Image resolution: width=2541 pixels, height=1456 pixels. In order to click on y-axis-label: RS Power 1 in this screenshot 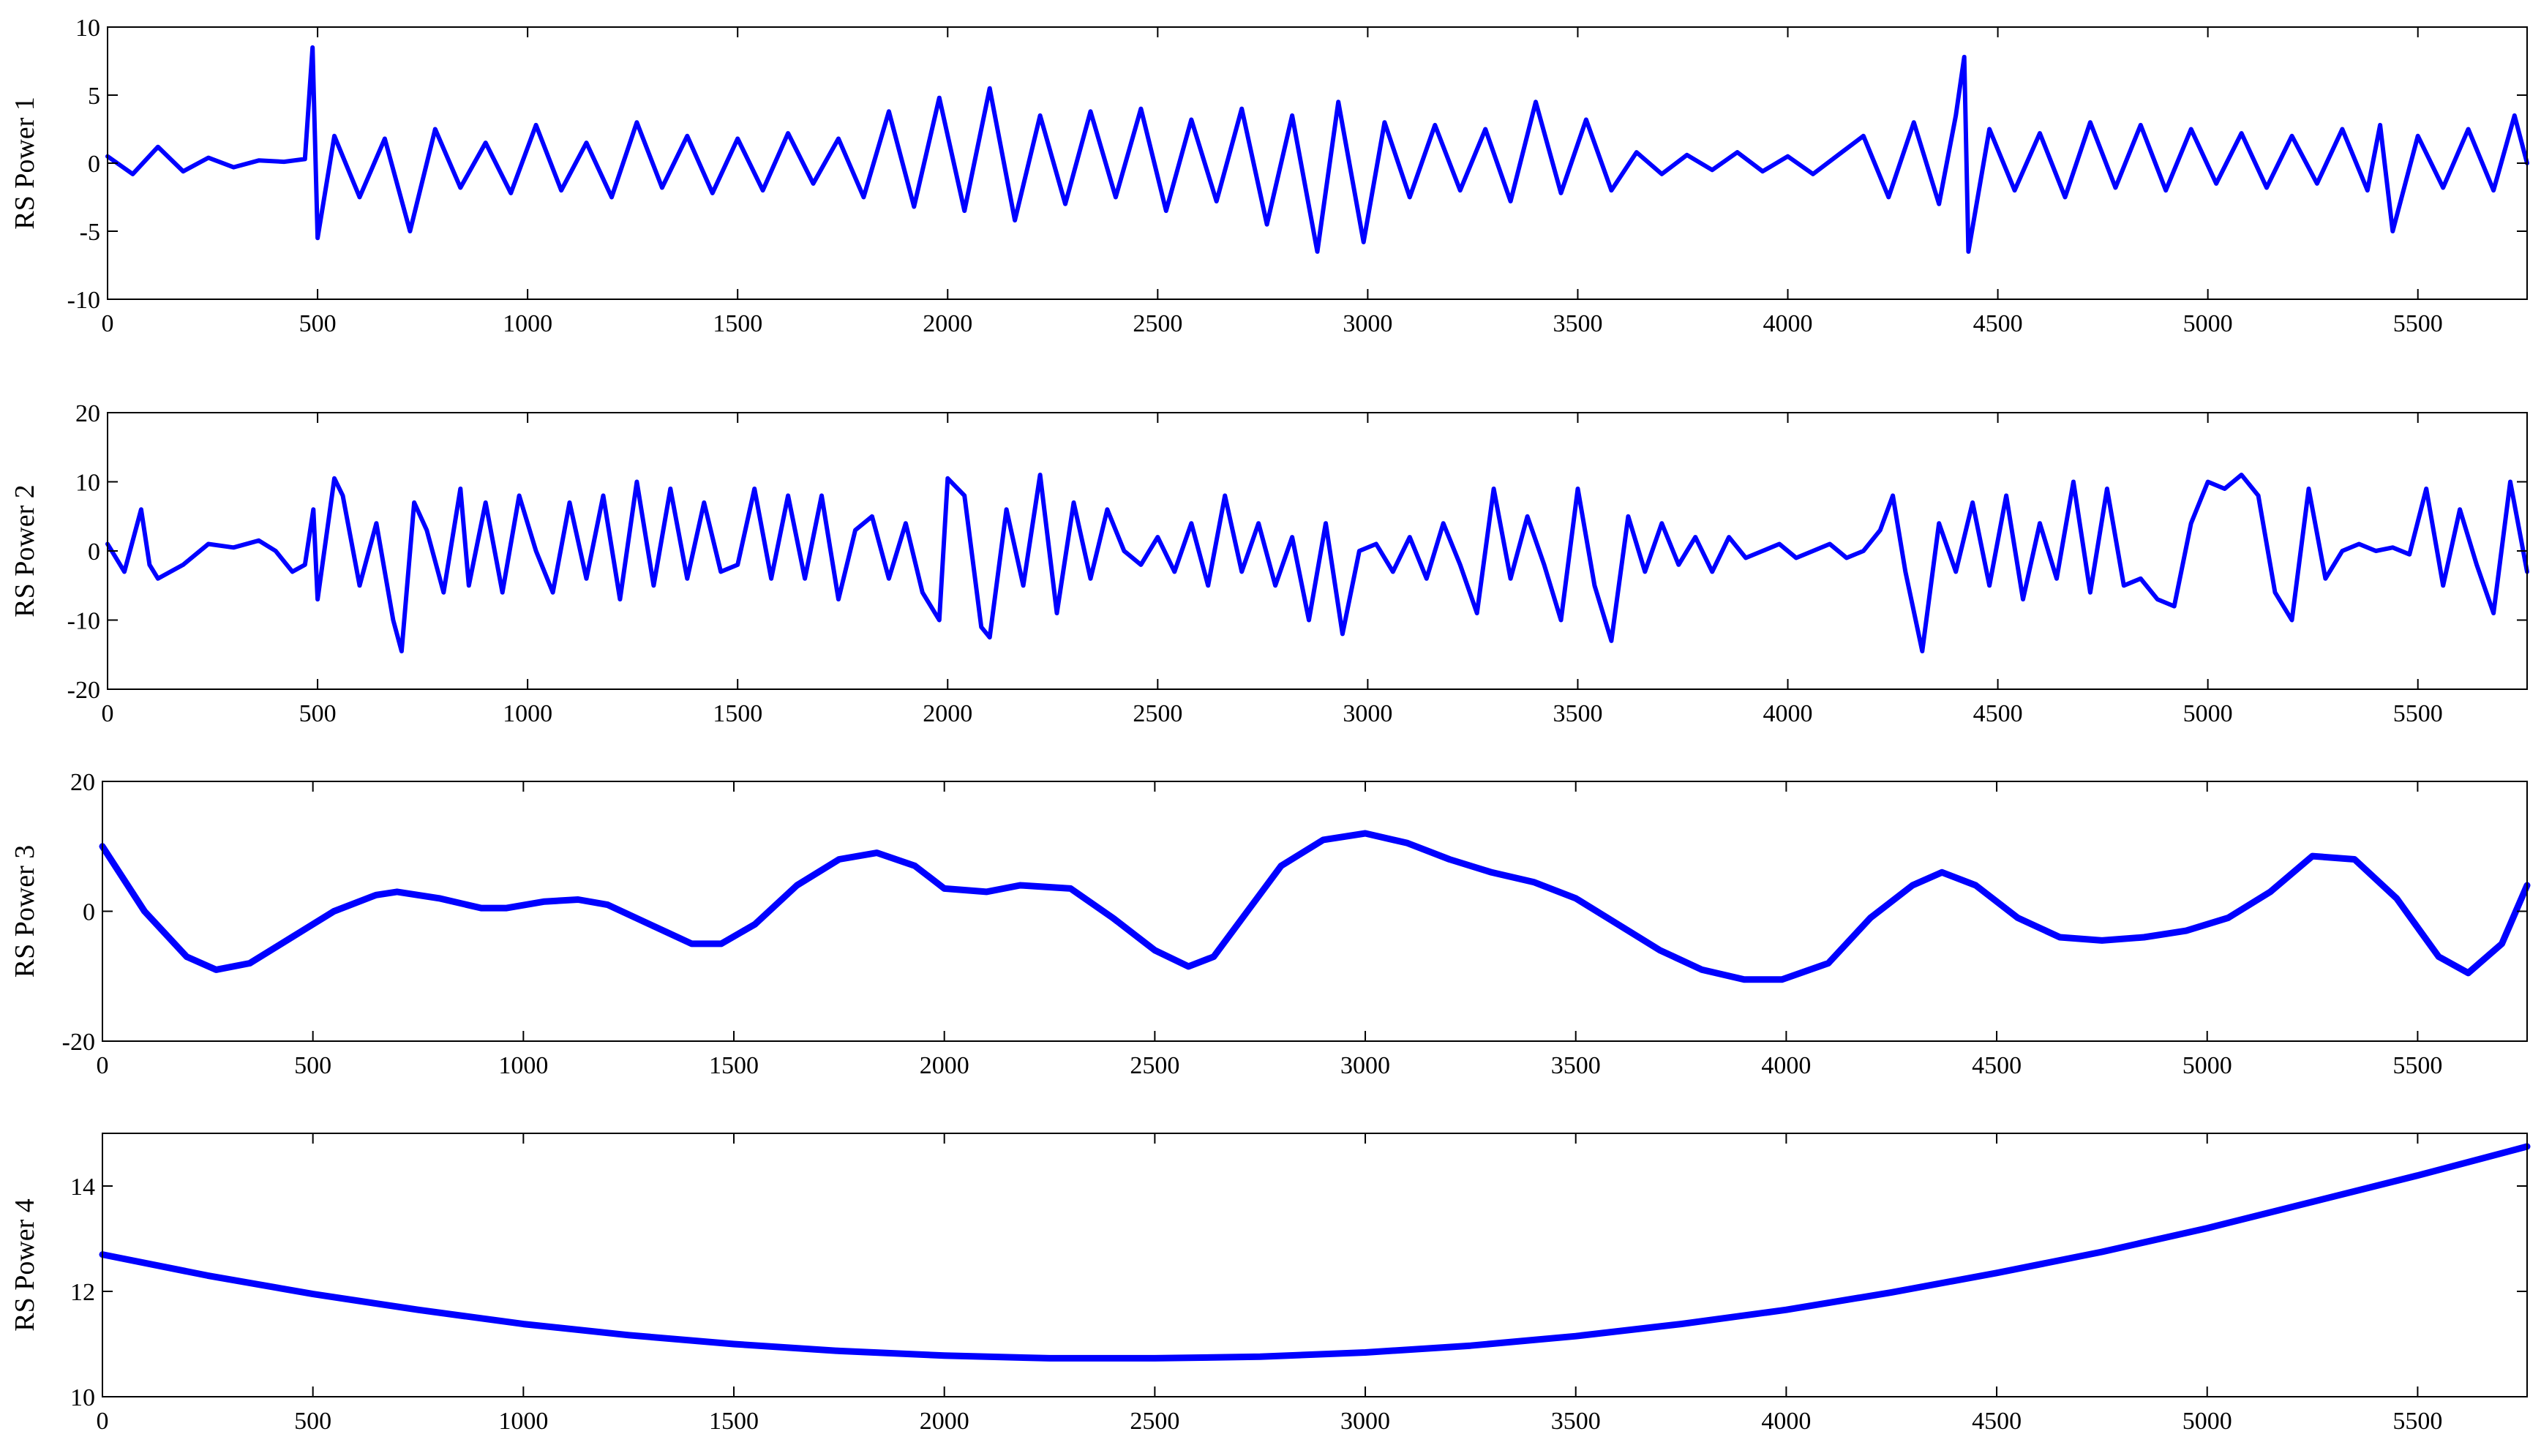, I will do `click(25, 163)`.